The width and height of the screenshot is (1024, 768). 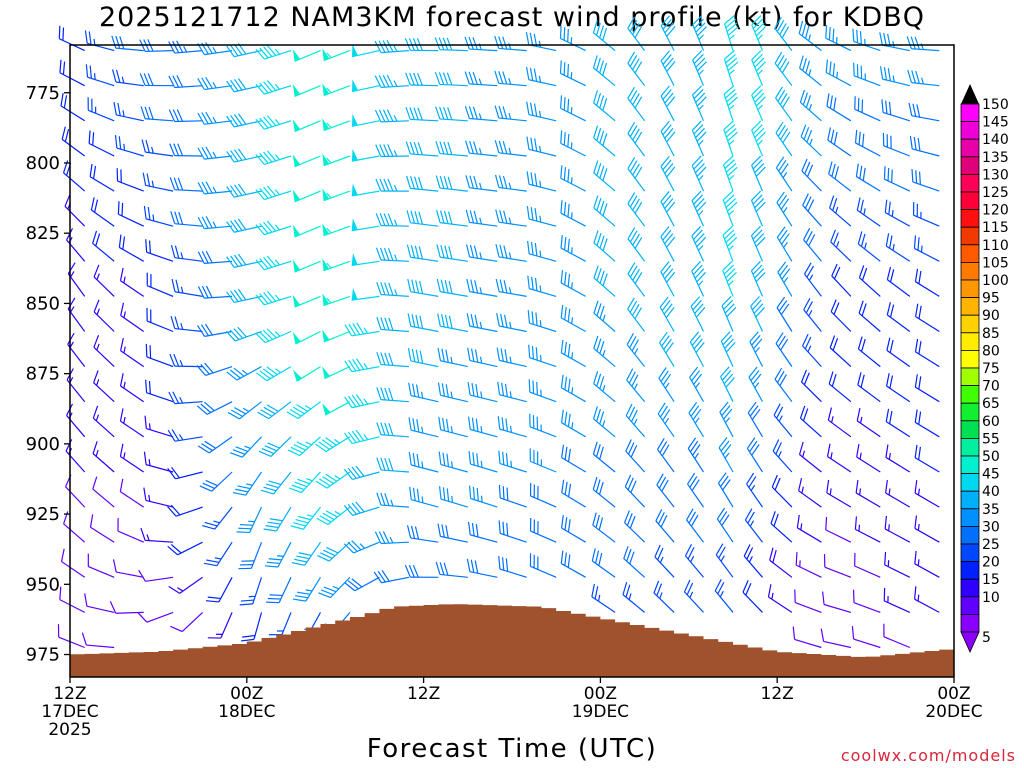 What do you see at coordinates (991, 387) in the screenshot?
I see `colorbar-label: 70` at bounding box center [991, 387].